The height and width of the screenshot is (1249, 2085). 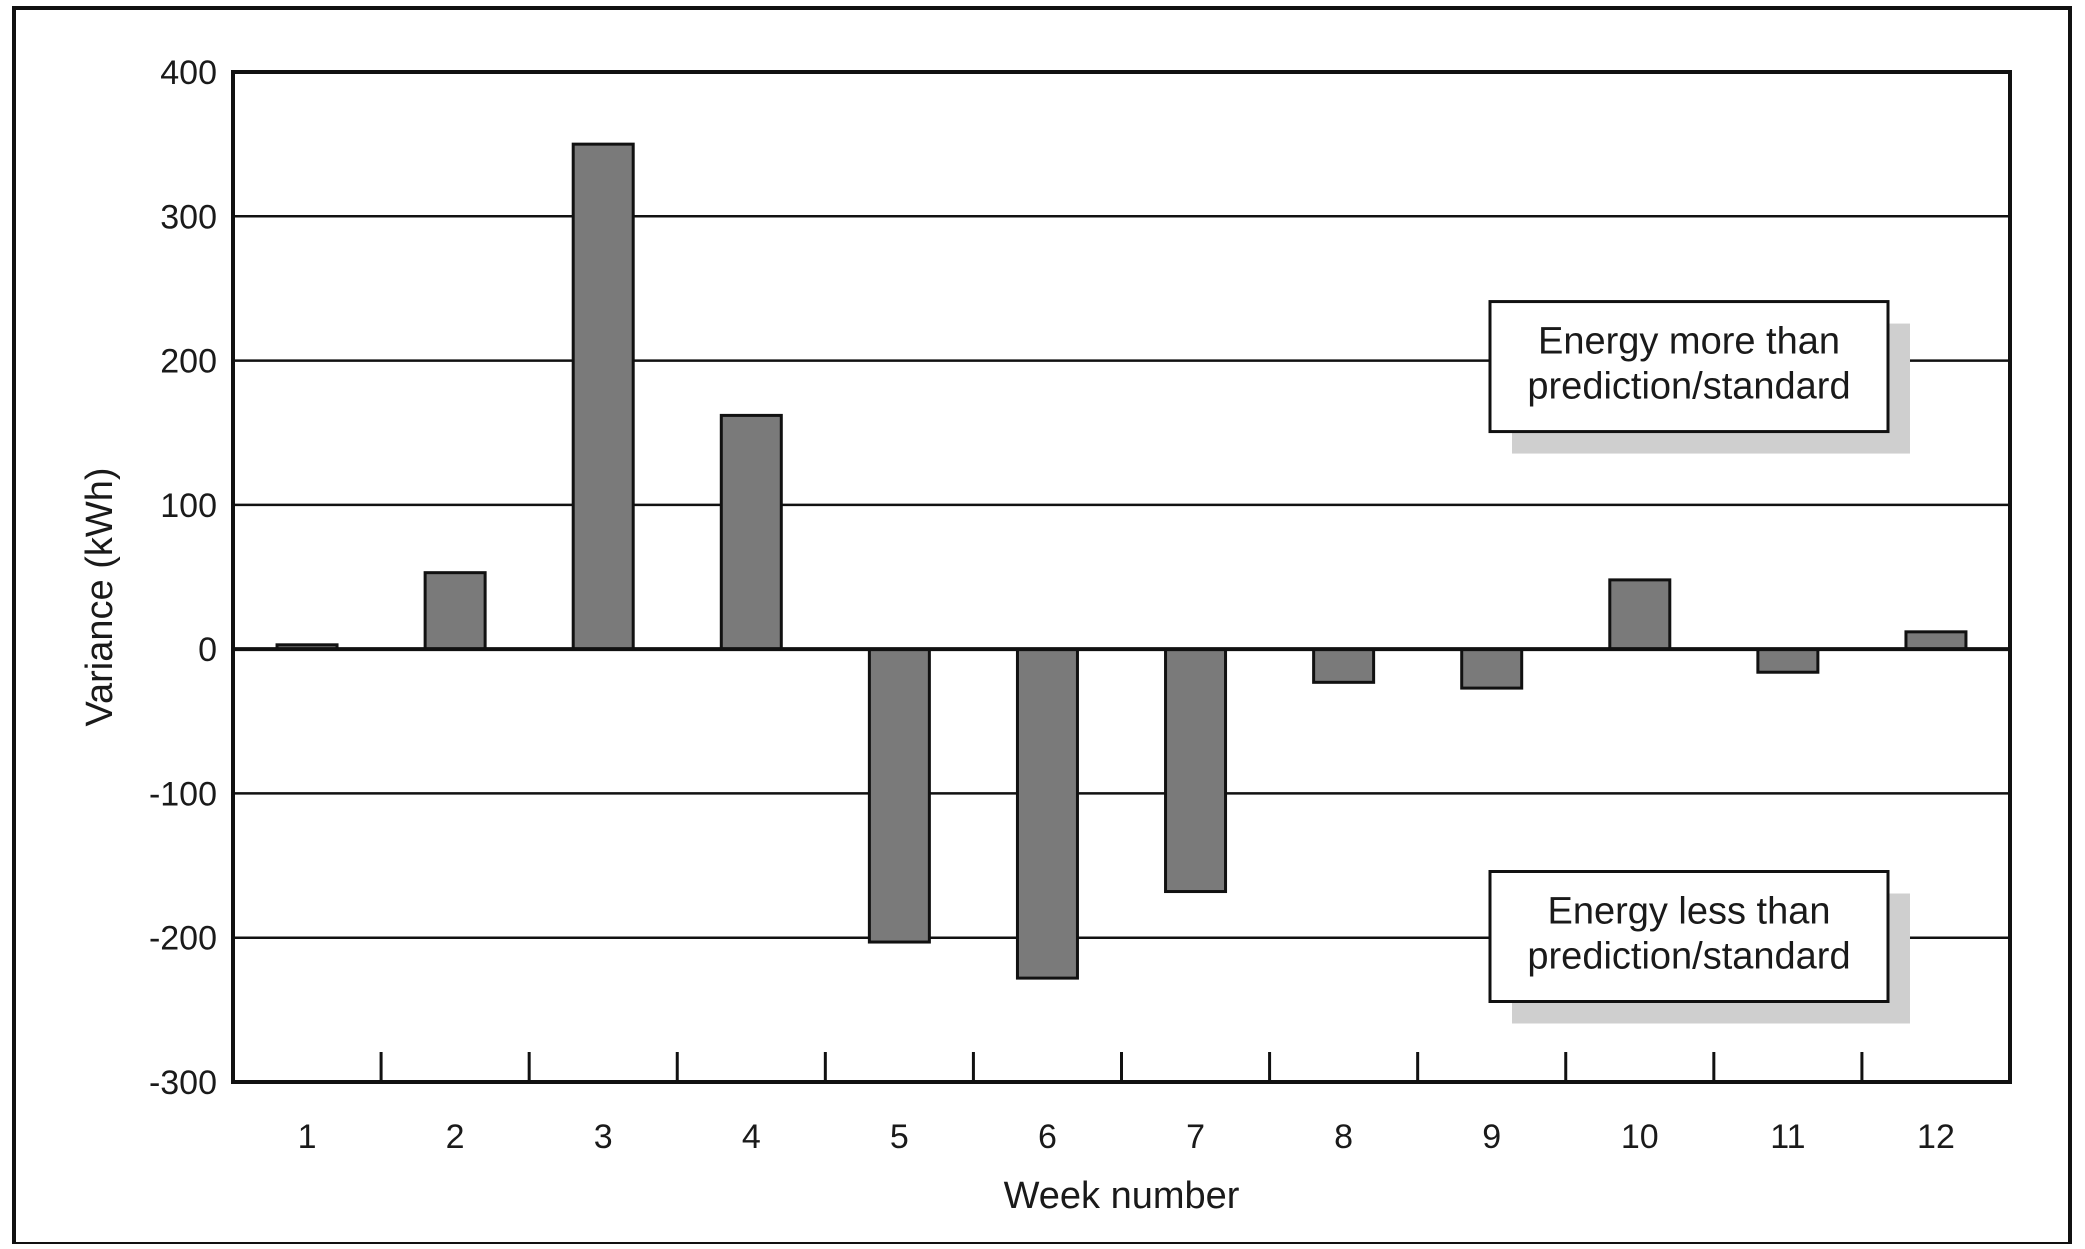 I want to click on y-tick-label: 0, so click(x=207, y=650).